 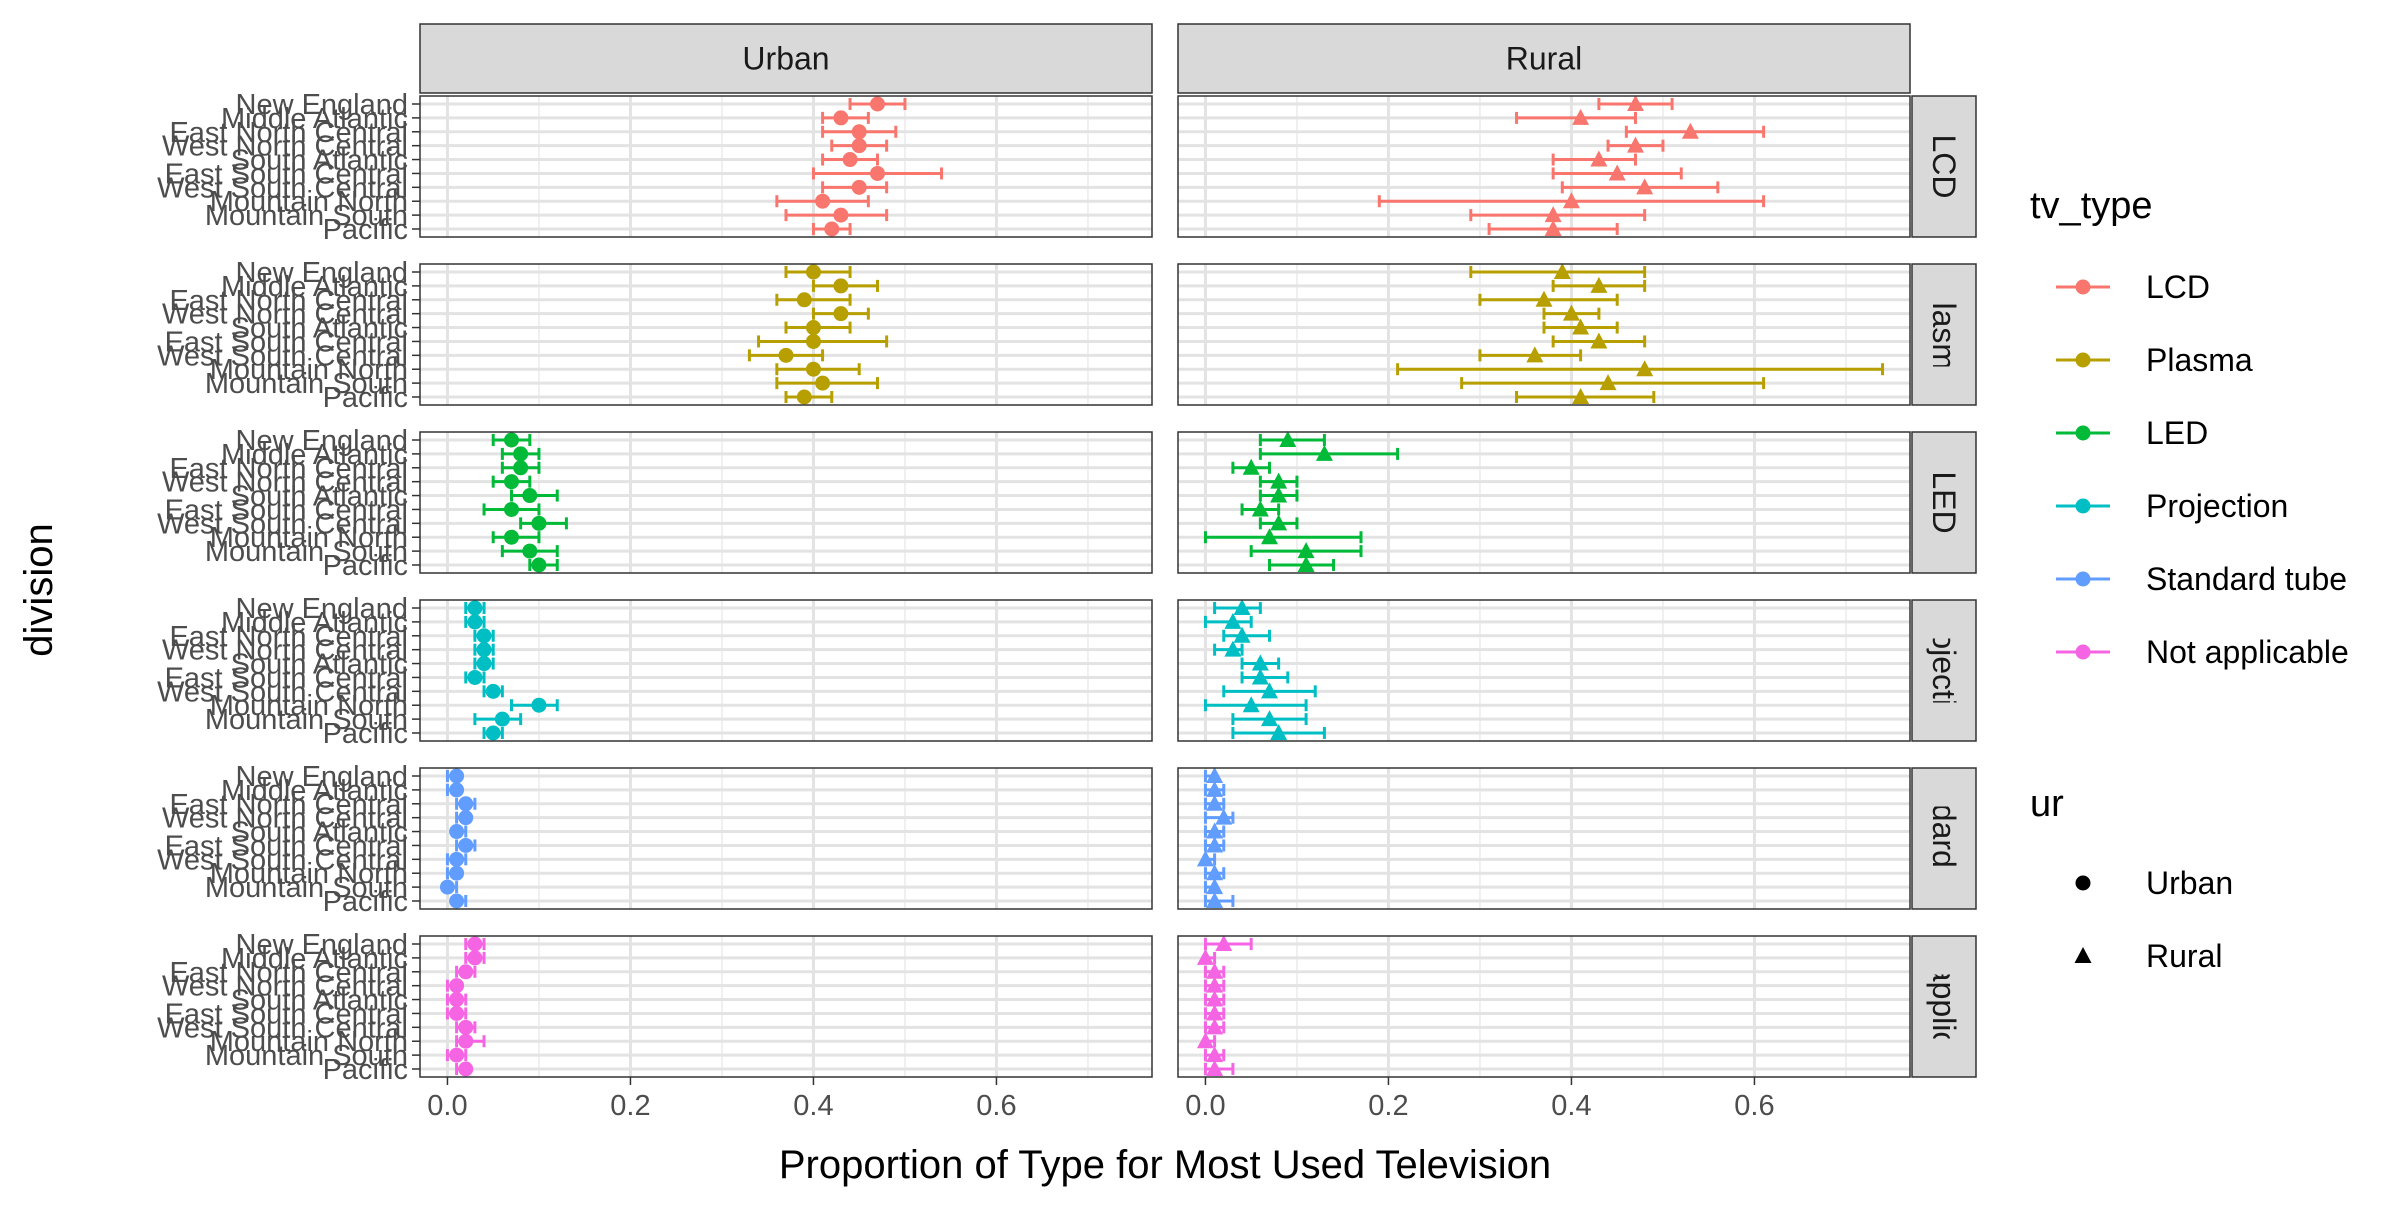 I want to click on panel-bg-lcd-rural, so click(x=1544, y=166).